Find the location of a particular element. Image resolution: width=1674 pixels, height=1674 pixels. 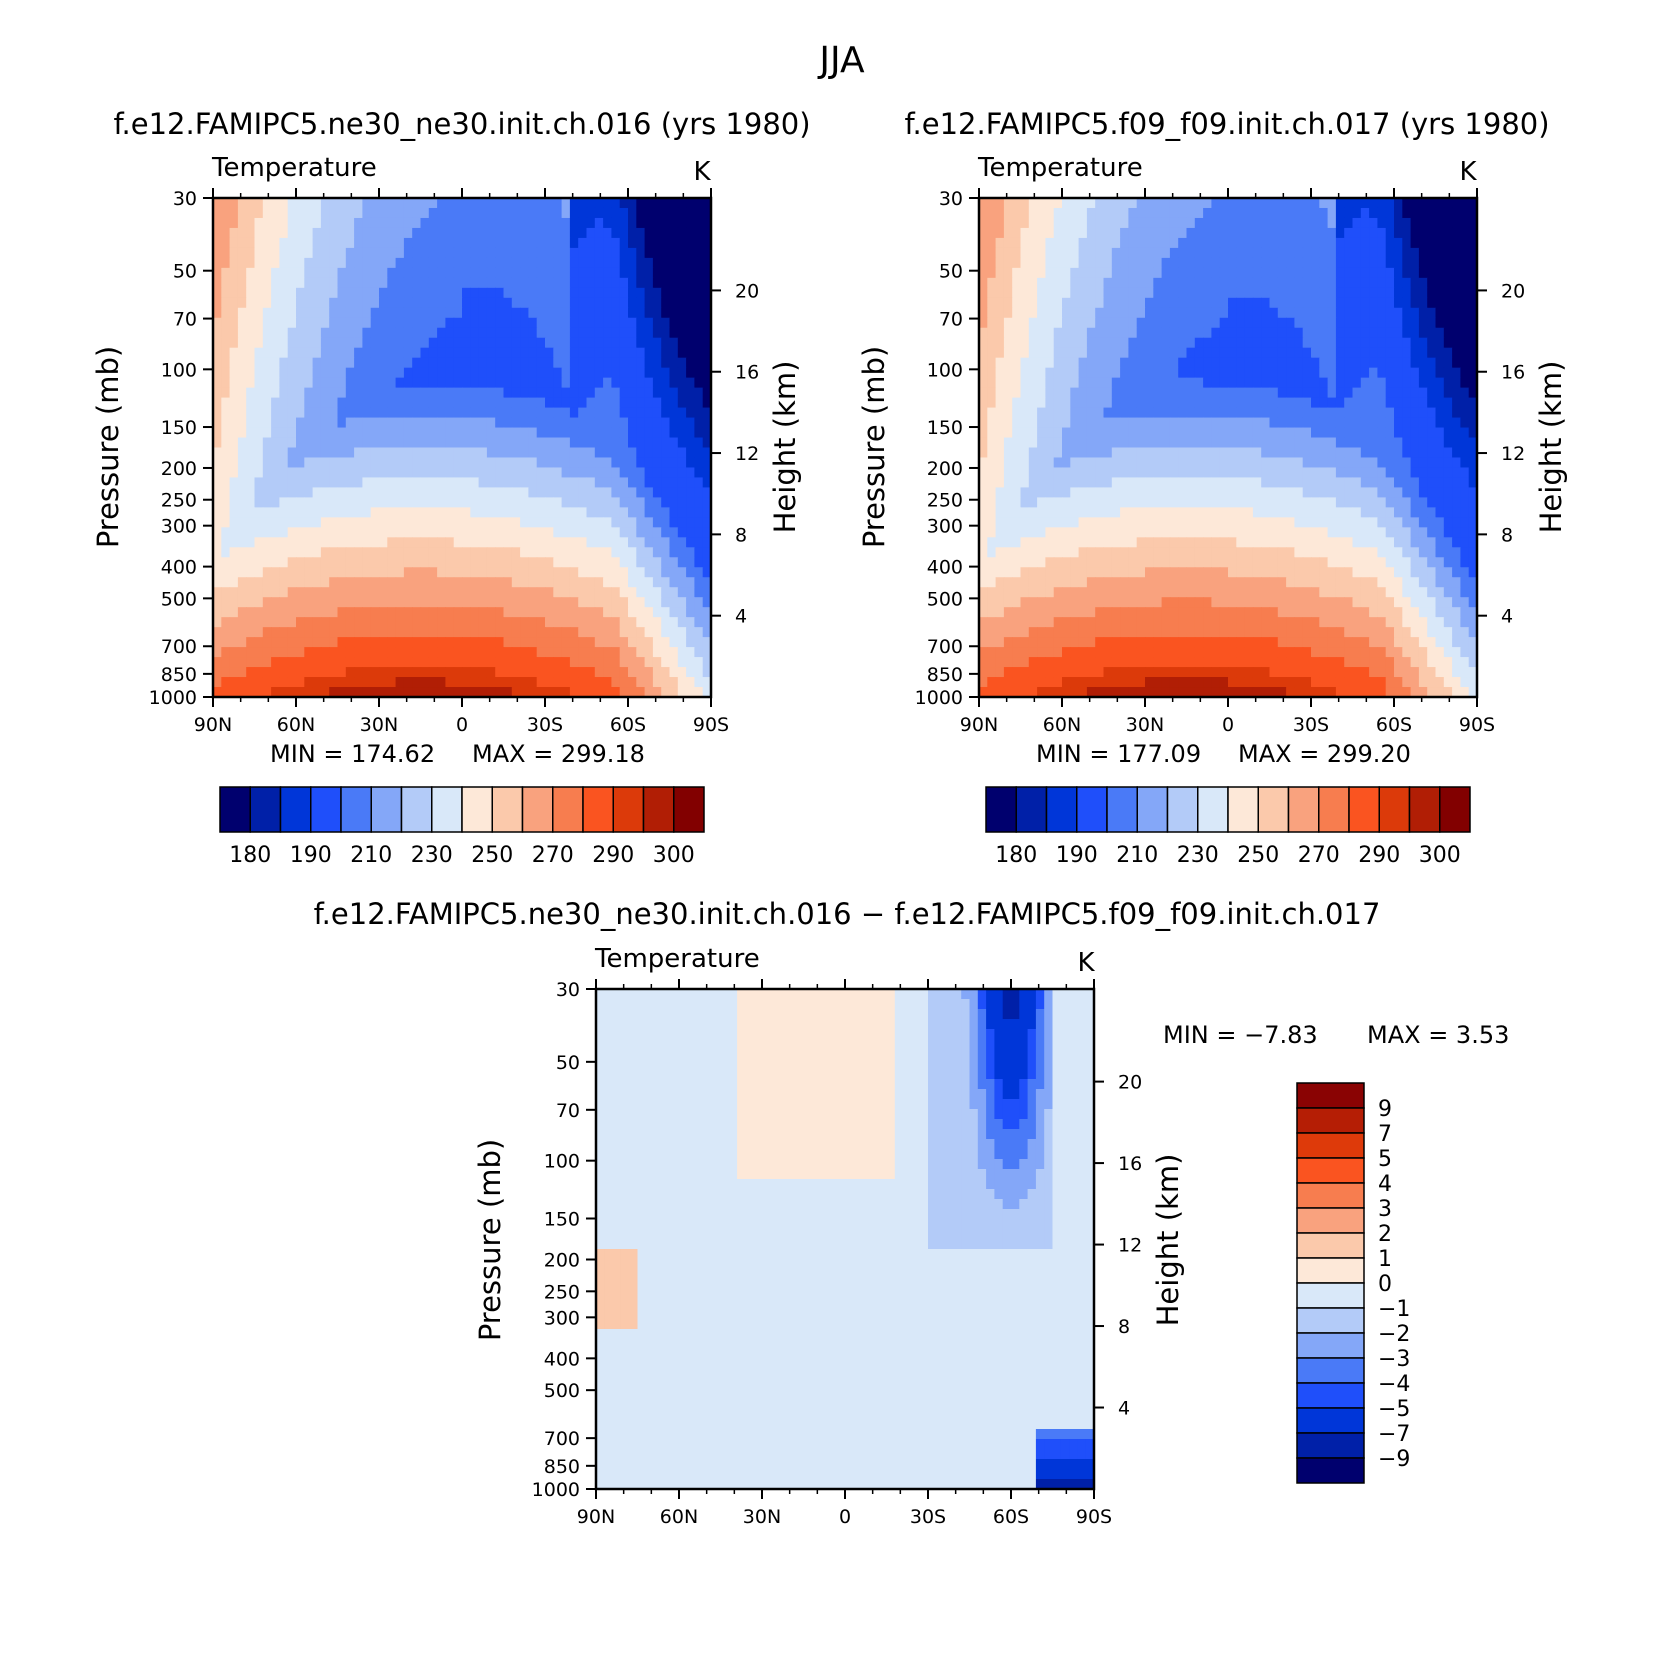

colorbar-swatch is located at coordinates (326, 809).